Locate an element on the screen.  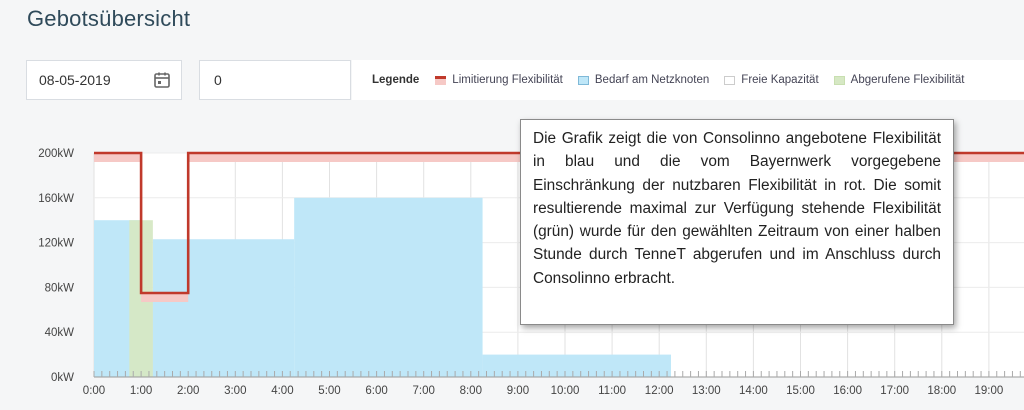
x-tick-label: 13:00 is located at coordinates (706, 391).